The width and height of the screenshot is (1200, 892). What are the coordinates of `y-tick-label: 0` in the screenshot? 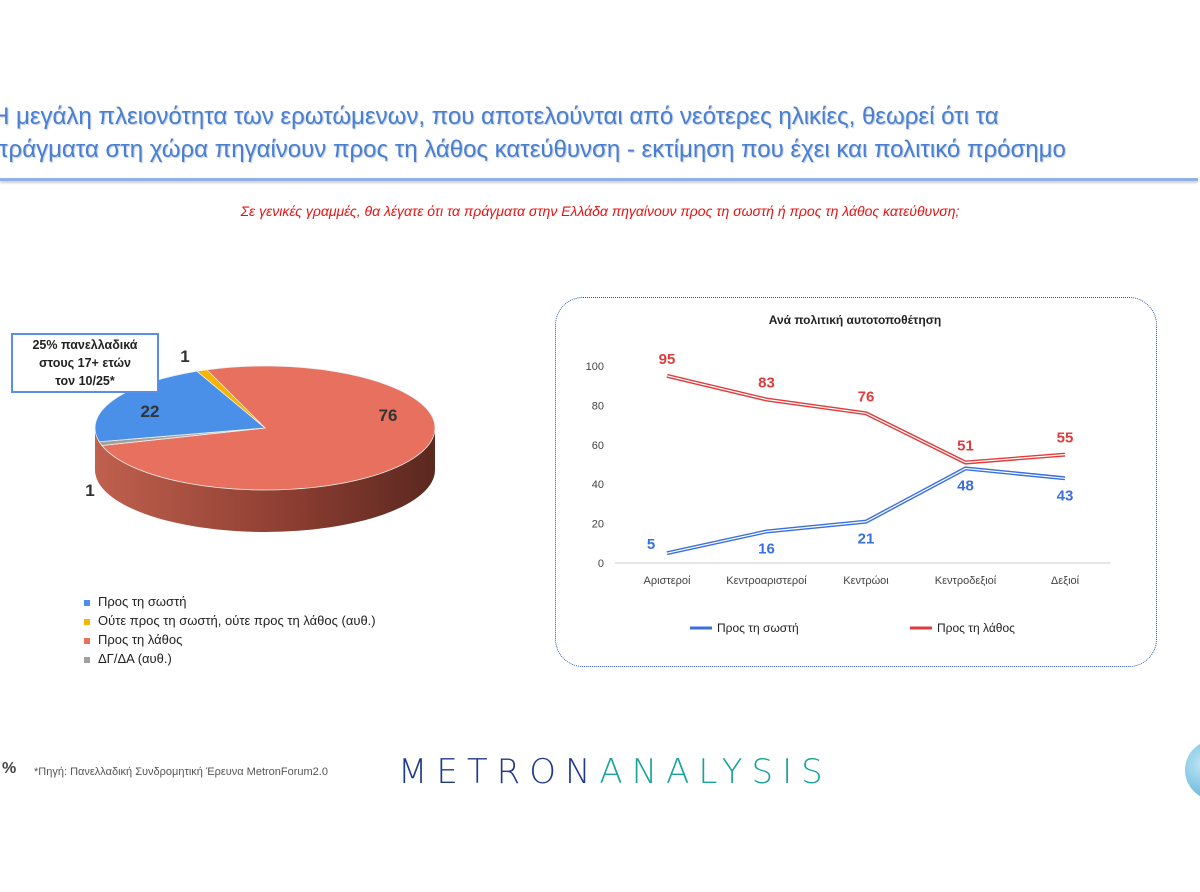 It's located at (601, 564).